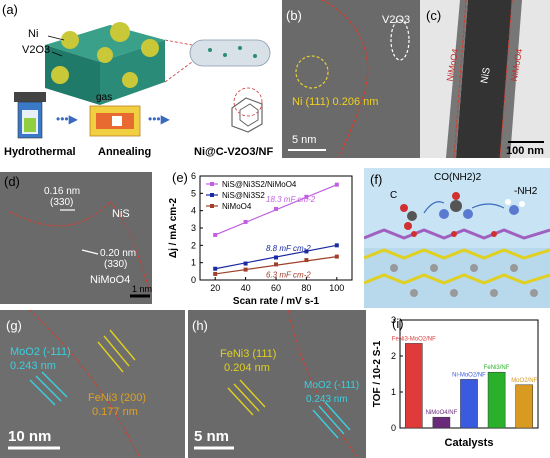 Image resolution: width=550 pixels, height=458 pixels. What do you see at coordinates (524, 381) in the screenshot?
I see `bar-label: MoO2/NF` at bounding box center [524, 381].